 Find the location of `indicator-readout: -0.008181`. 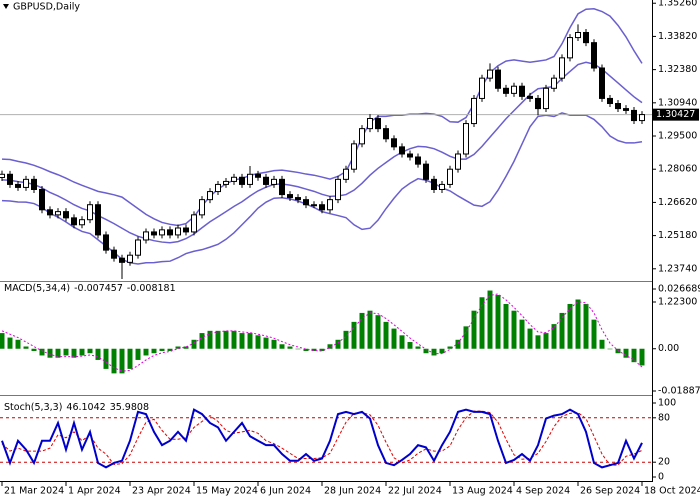

indicator-readout: -0.008181 is located at coordinates (151, 288).